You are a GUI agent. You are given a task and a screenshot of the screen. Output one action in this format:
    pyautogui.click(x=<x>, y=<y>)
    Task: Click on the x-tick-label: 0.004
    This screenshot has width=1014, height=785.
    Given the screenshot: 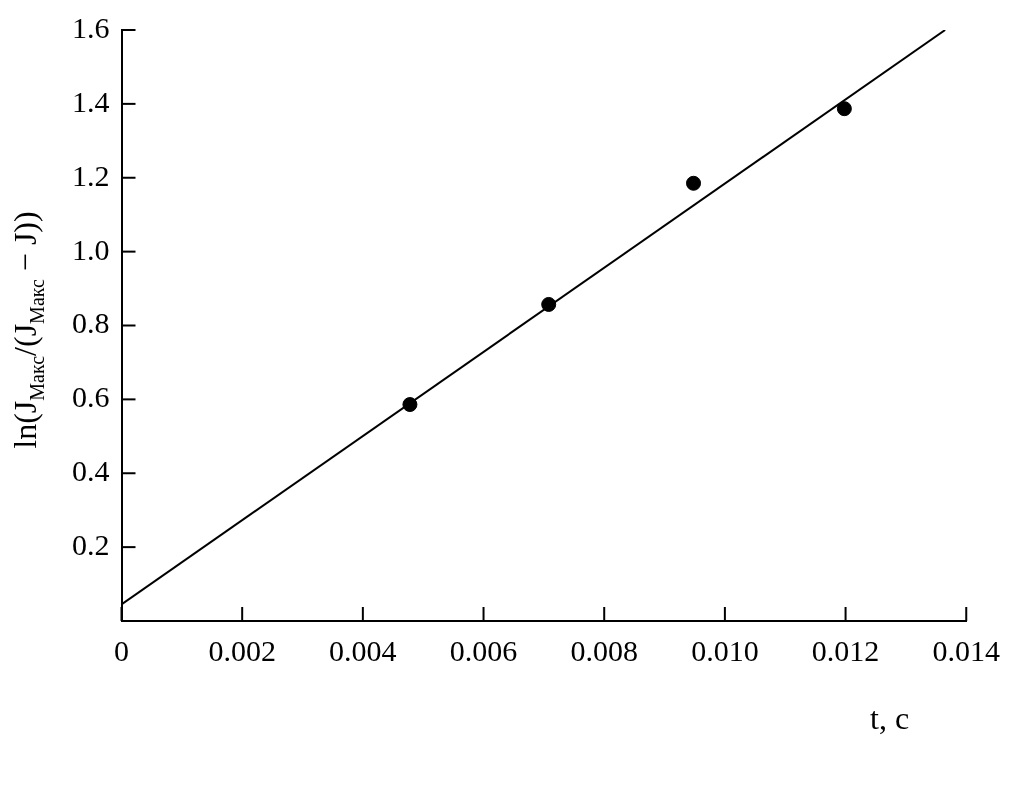 What is the action you would take?
    pyautogui.click(x=363, y=650)
    